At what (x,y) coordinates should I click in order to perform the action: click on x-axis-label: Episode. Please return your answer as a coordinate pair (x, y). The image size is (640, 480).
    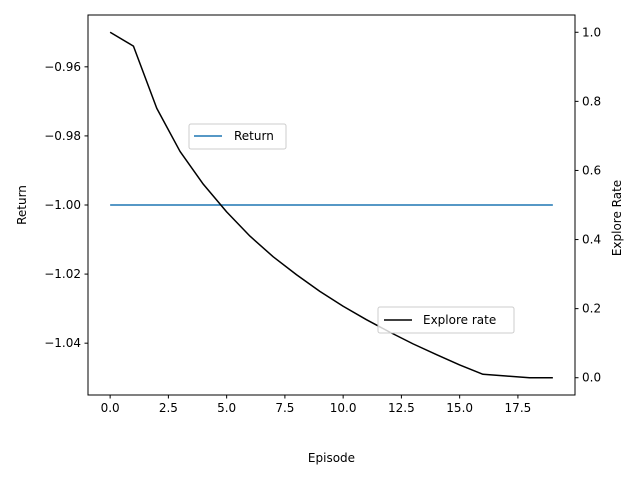
    Looking at the image, I should click on (331, 458).